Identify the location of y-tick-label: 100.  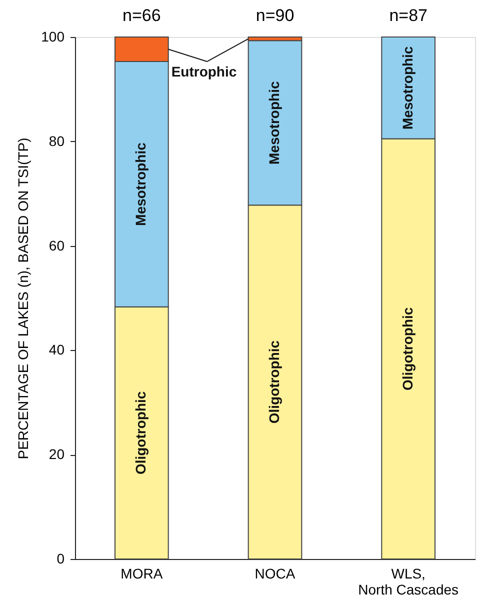
(53, 36).